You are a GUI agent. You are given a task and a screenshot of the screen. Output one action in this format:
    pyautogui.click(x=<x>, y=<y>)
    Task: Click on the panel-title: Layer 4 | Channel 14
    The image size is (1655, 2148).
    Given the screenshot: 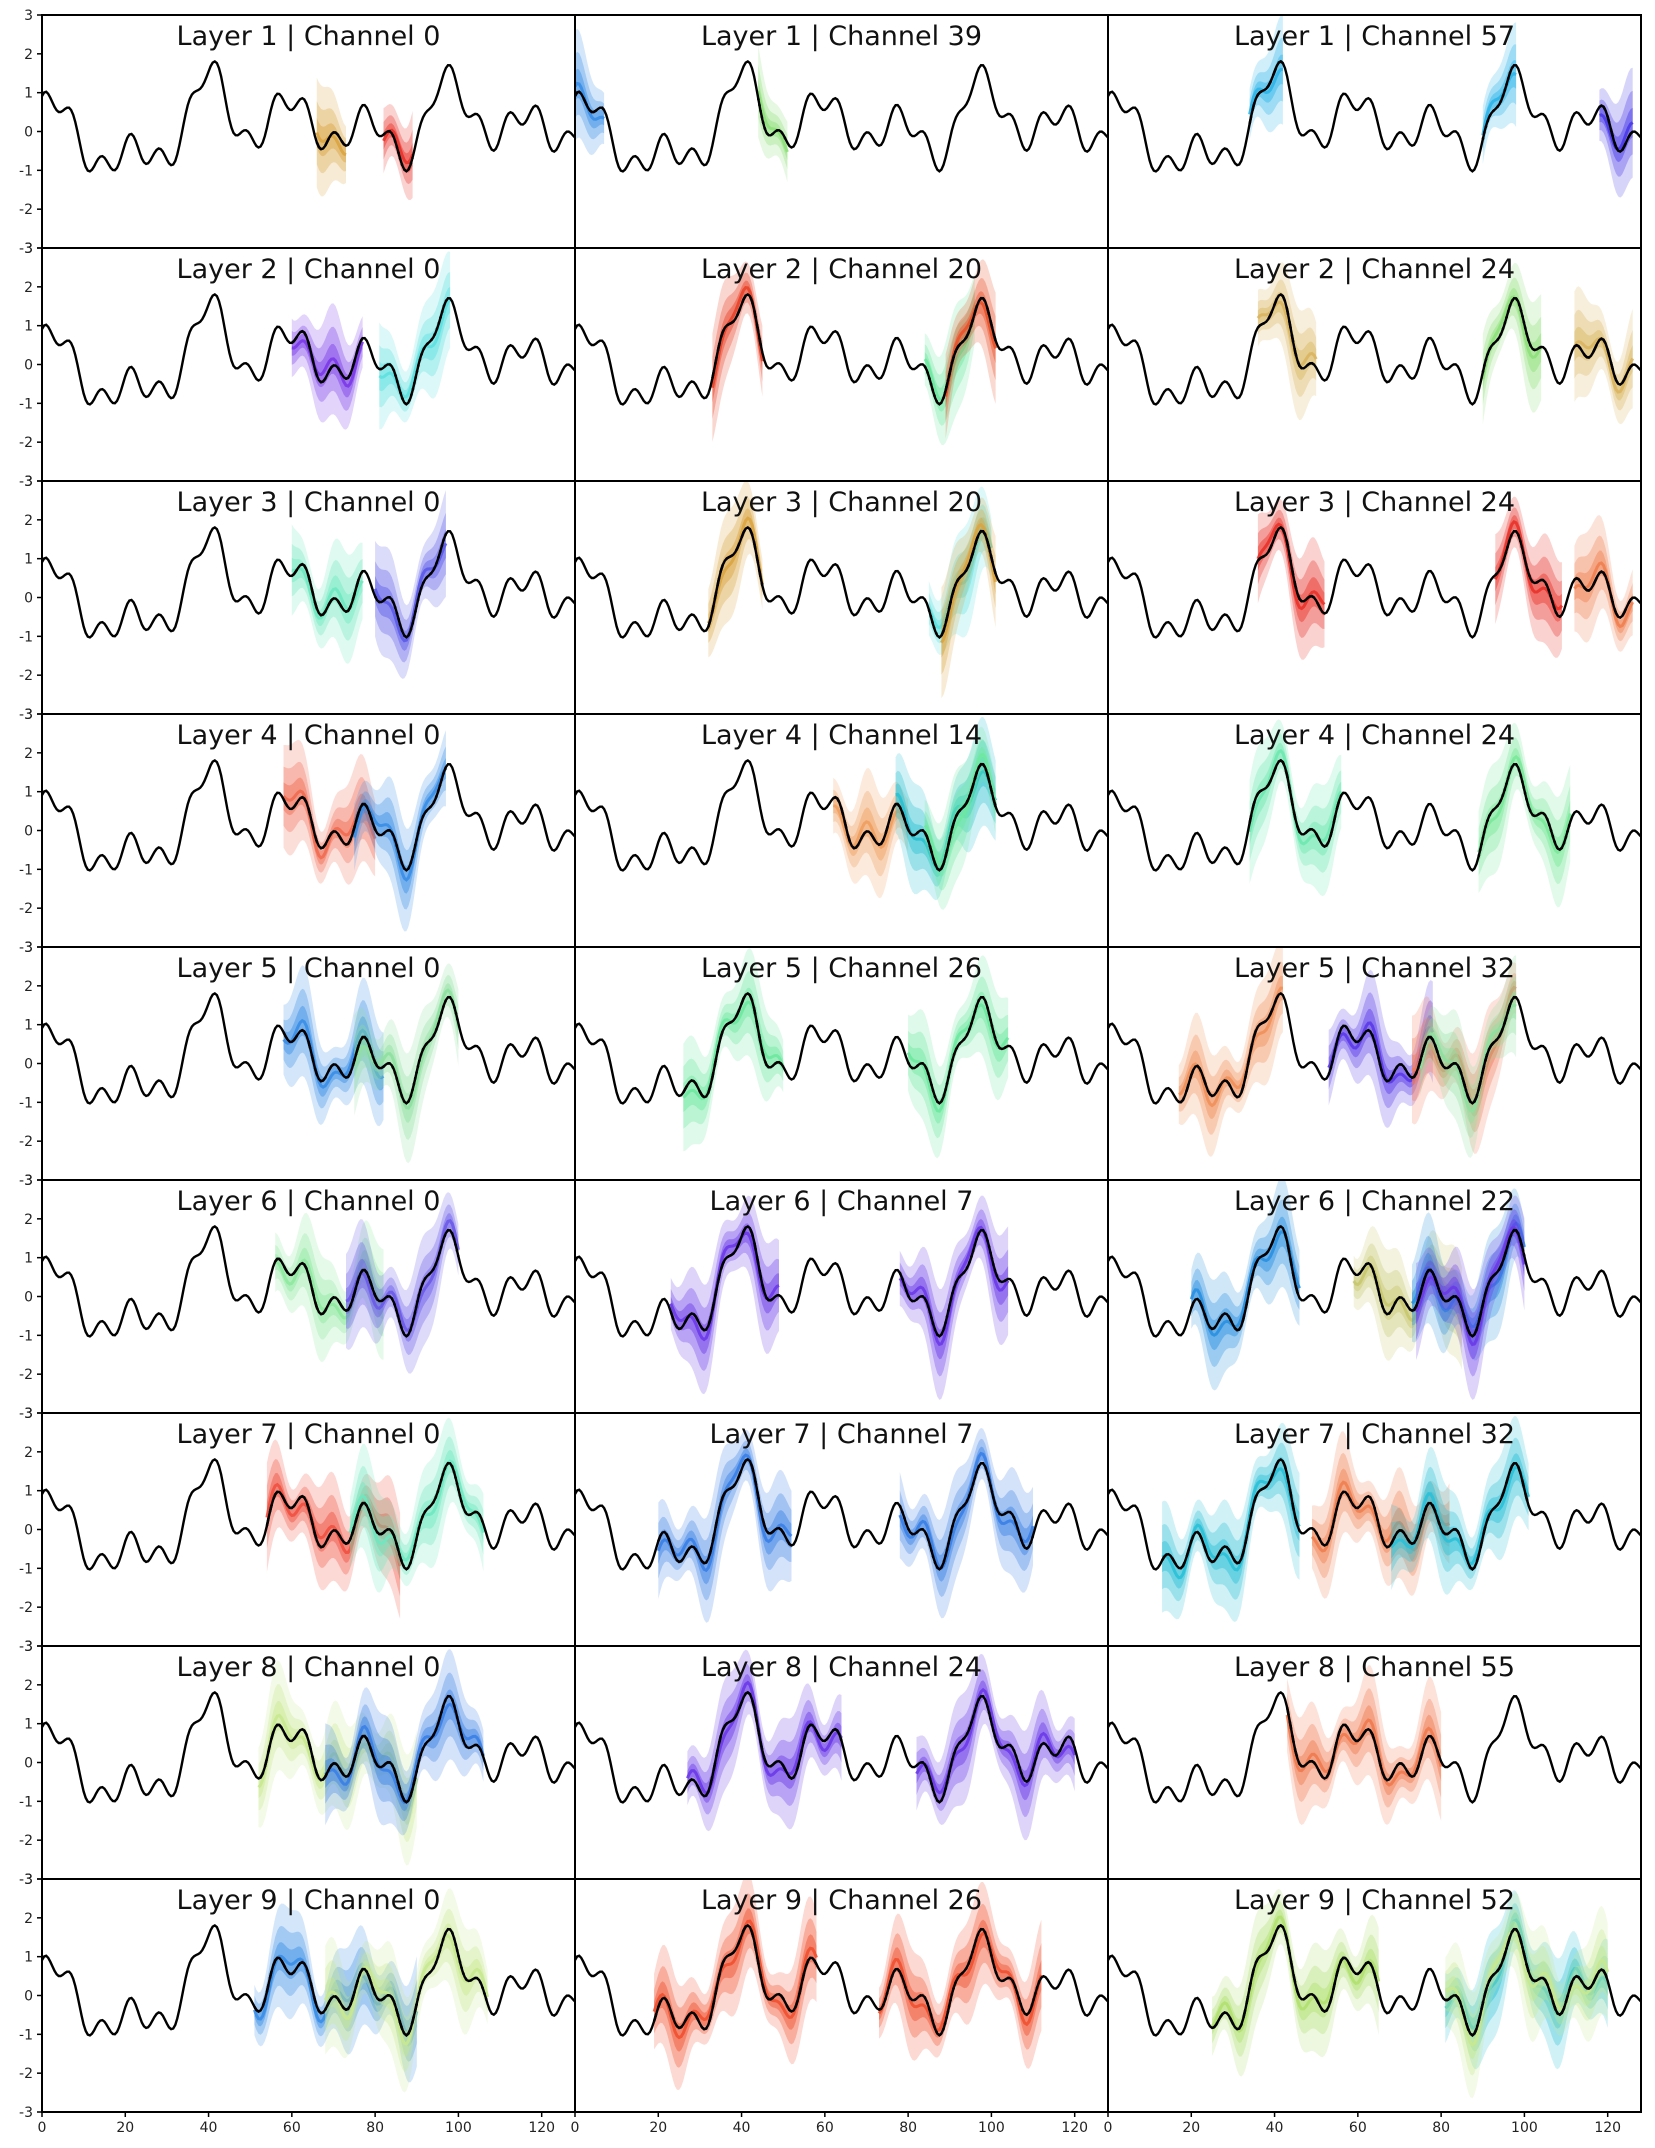 What is the action you would take?
    pyautogui.click(x=841, y=735)
    